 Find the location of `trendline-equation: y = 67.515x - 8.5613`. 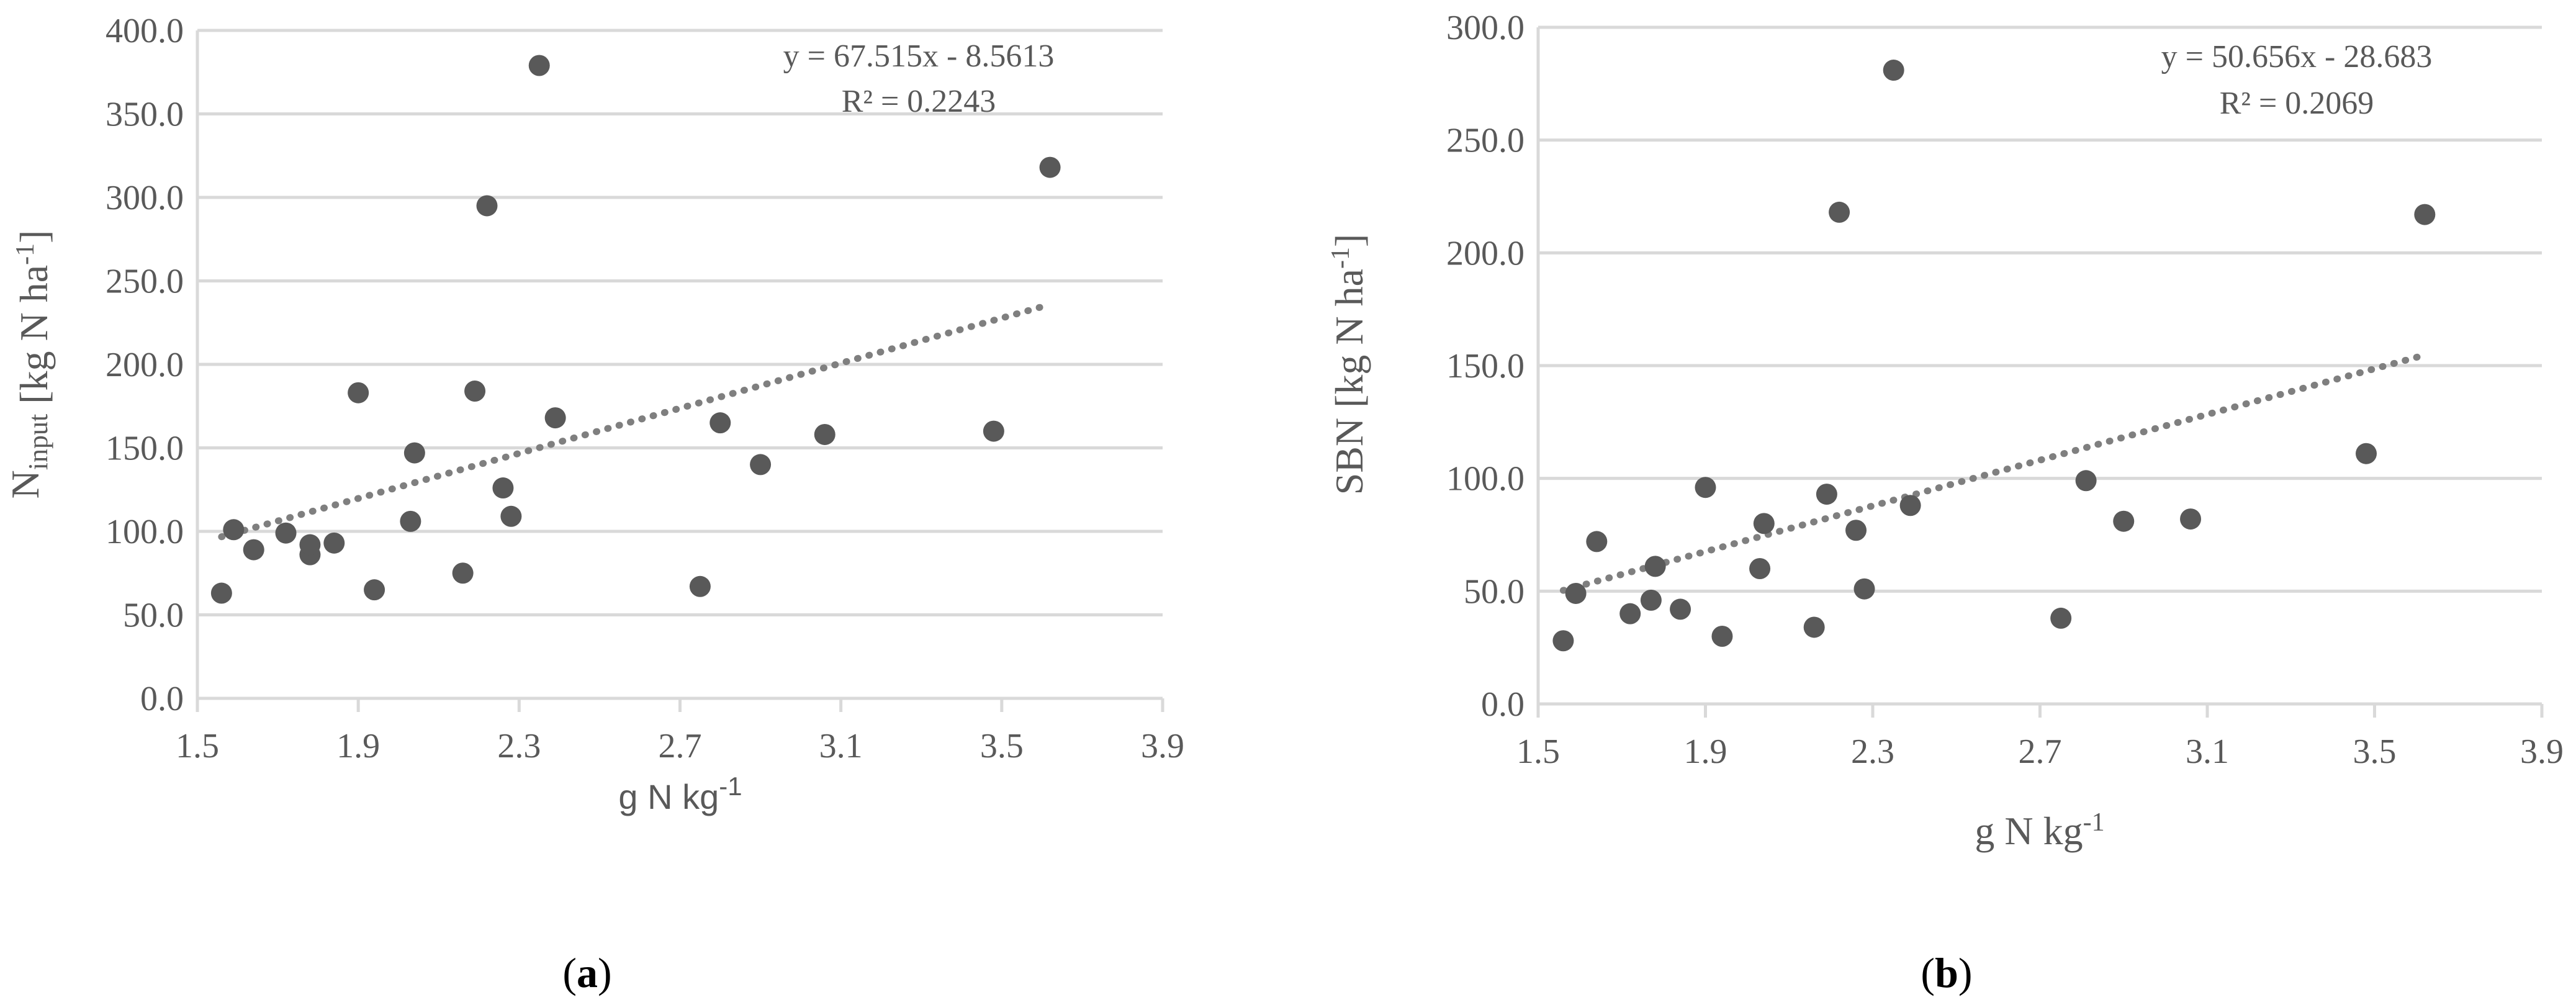

trendline-equation: y = 67.515x - 8.5613 is located at coordinates (919, 56).